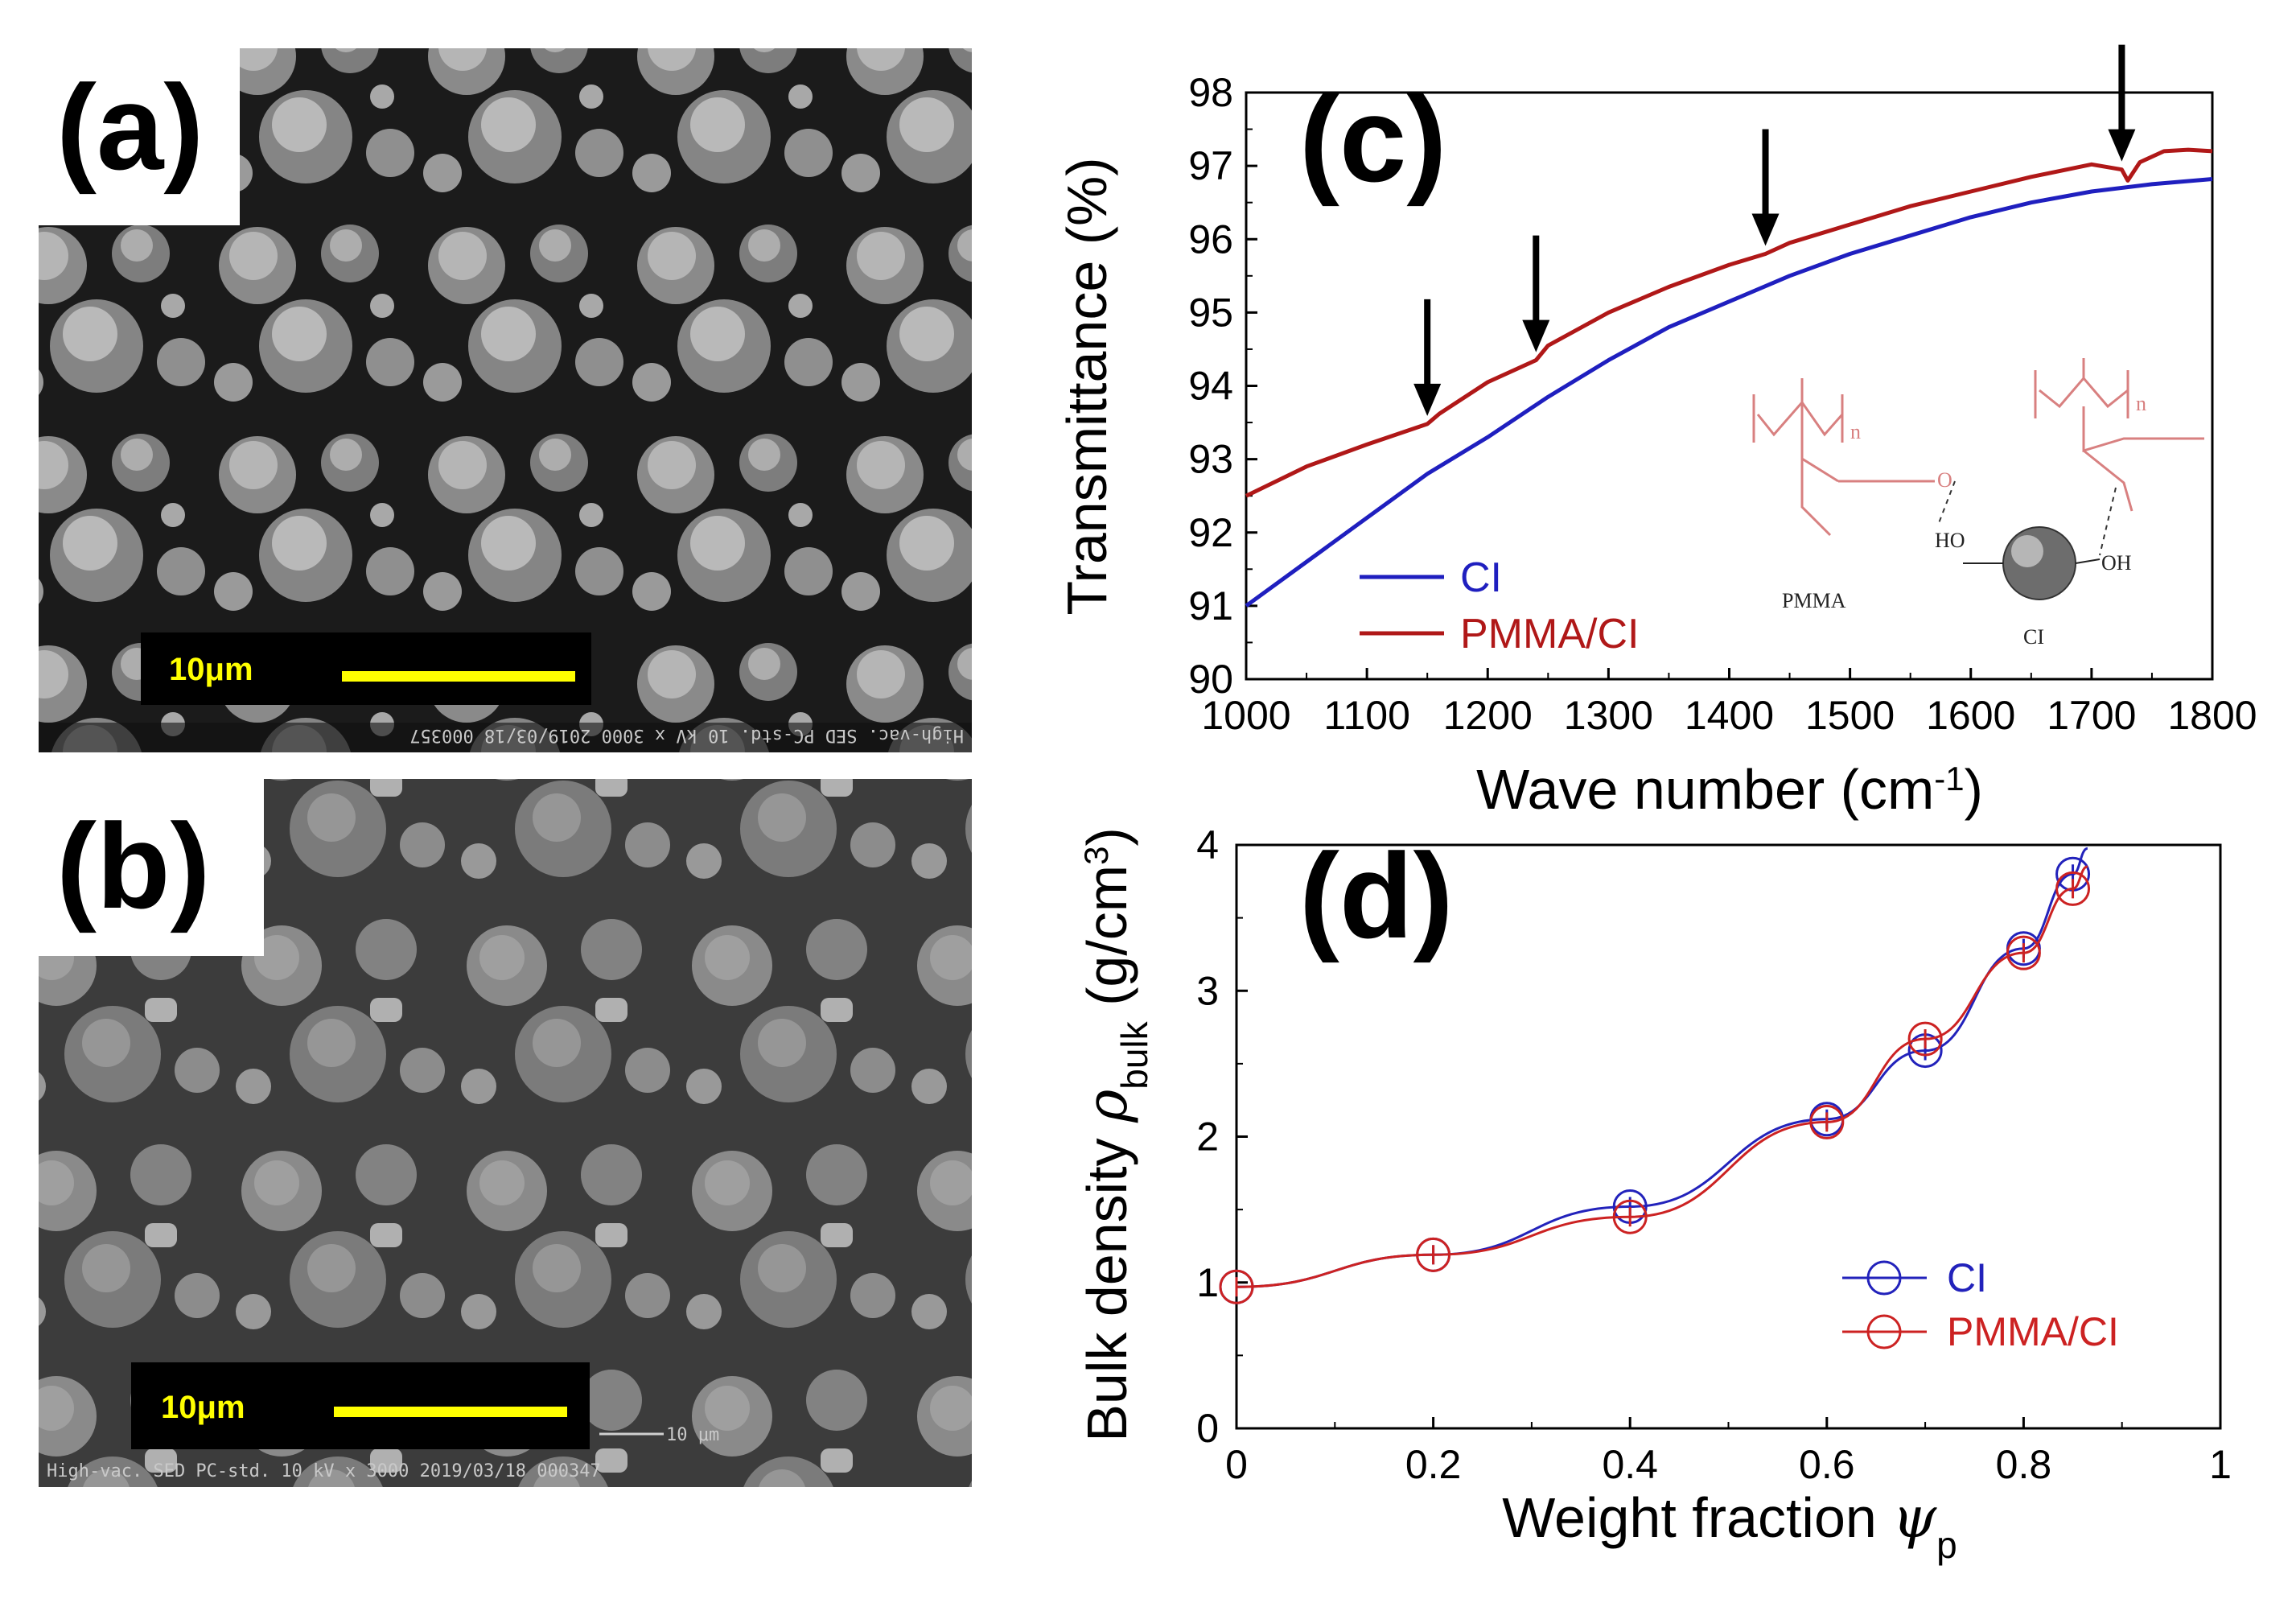 This screenshot has width=2296, height=1611. Describe the element at coordinates (1944, 480) in the screenshot. I see `pmma-o-left: O` at that location.